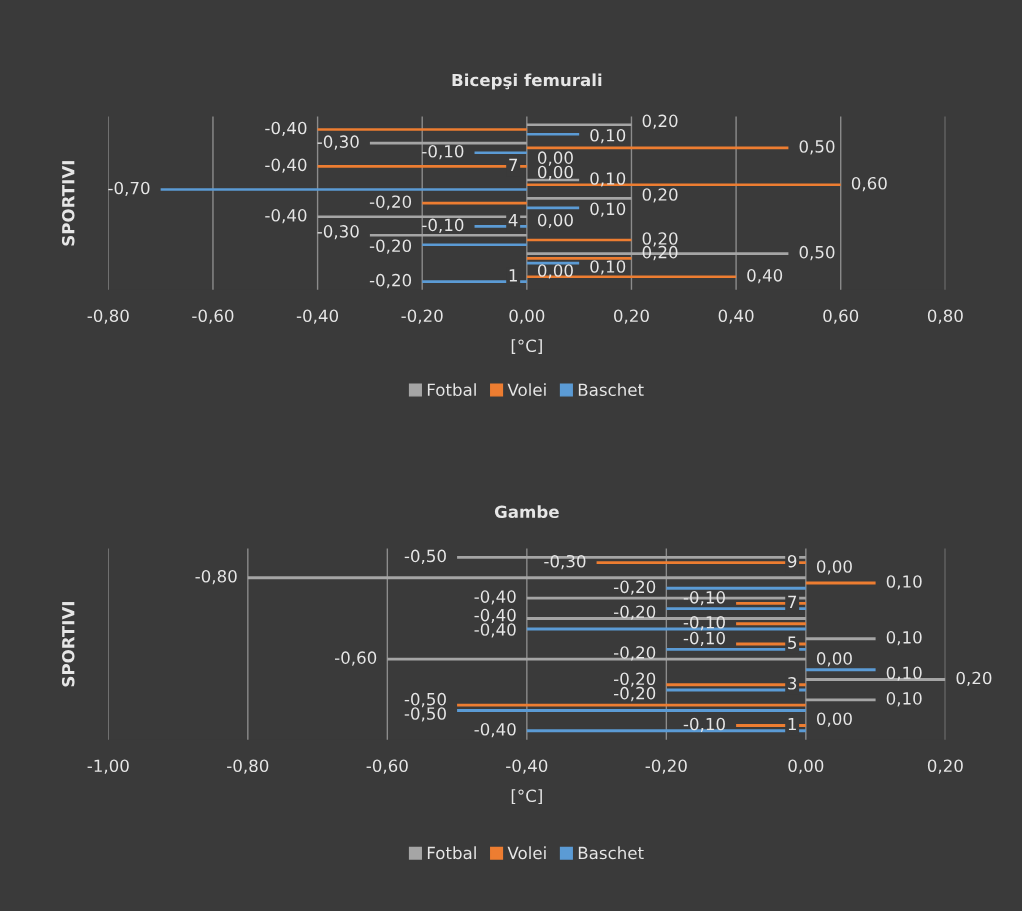 The height and width of the screenshot is (911, 1022). Describe the element at coordinates (611, 853) in the screenshot. I see `legend-label: Baschet` at that location.